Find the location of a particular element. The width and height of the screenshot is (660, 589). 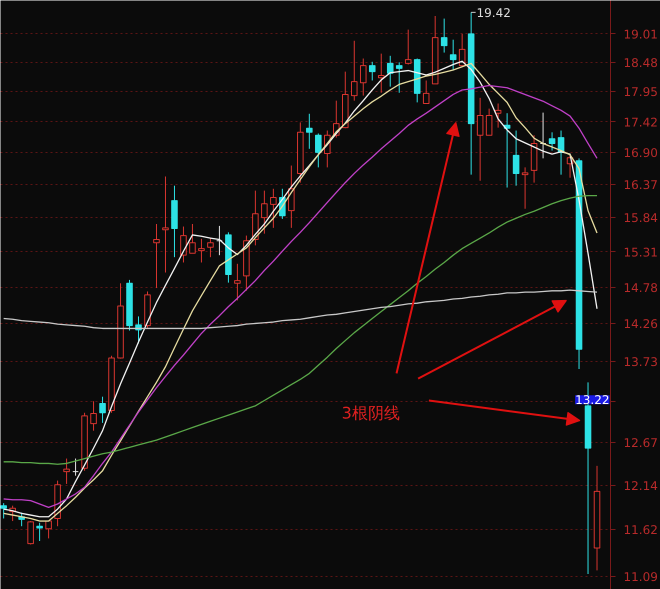

annotation: 3根阴线 is located at coordinates (371, 412).